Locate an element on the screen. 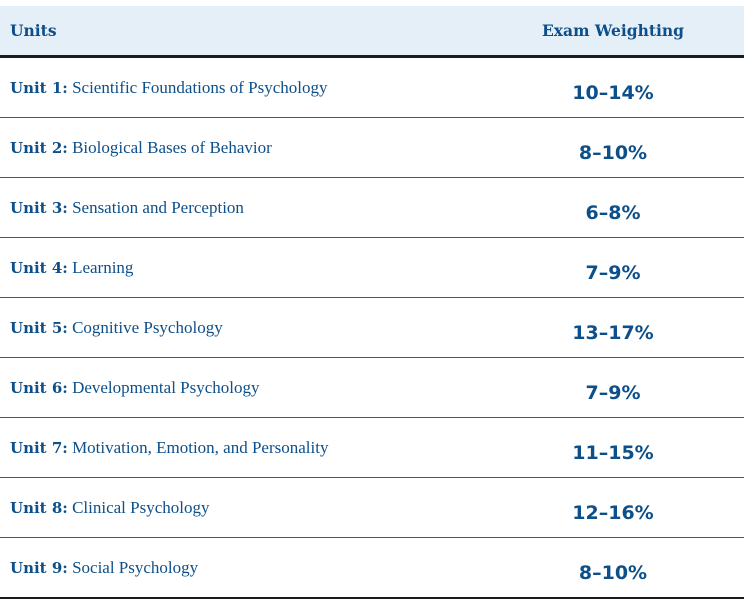 This screenshot has width=744, height=611. unit-title: Motivation, Emotion, and Personality is located at coordinates (200, 447).